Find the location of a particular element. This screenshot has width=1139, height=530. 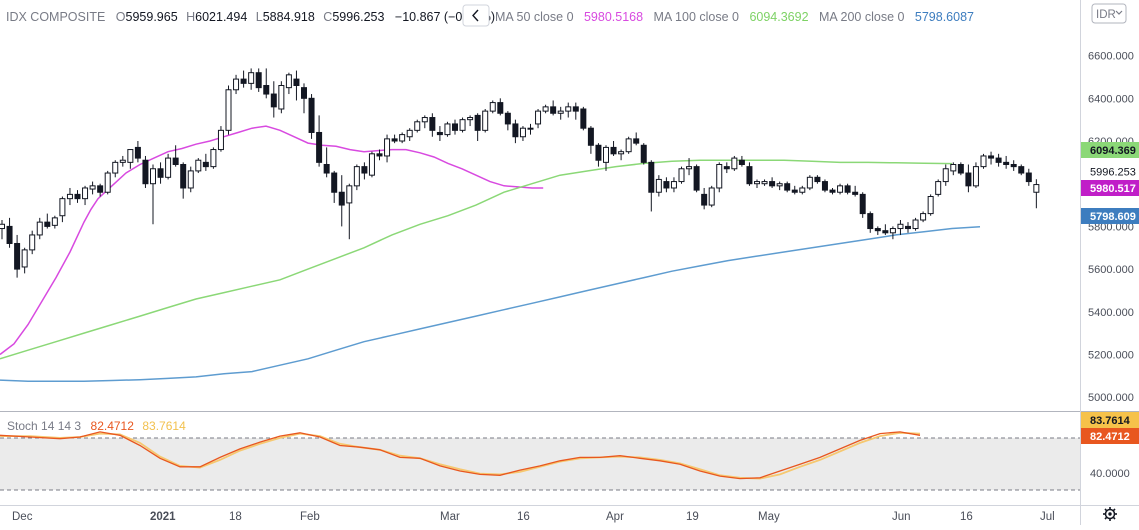

currency-button: IDR is located at coordinates (1109, 13).